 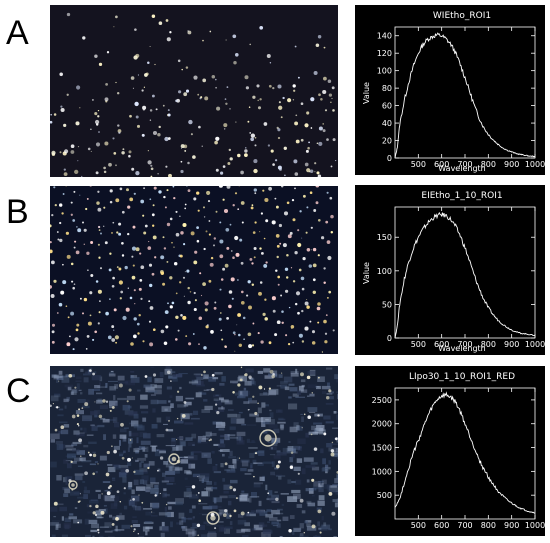 What do you see at coordinates (382, 471) in the screenshot?
I see `y-tick-label: 1000` at bounding box center [382, 471].